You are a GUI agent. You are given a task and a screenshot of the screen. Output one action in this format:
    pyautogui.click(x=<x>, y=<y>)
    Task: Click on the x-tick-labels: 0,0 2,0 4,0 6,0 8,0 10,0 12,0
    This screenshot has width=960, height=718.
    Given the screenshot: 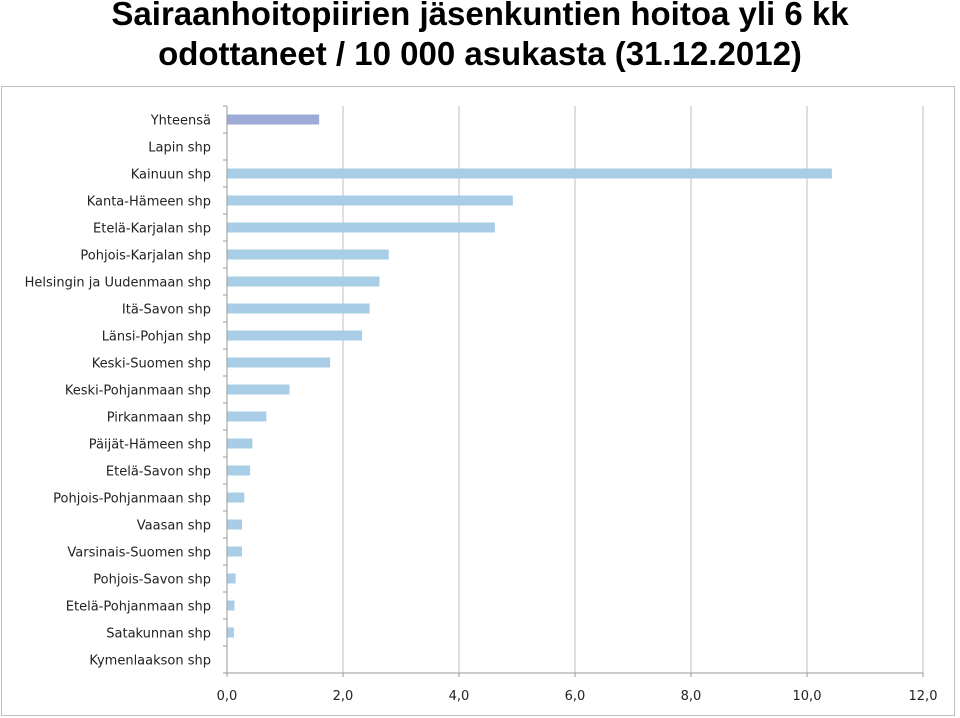 What is the action you would take?
    pyautogui.click(x=577, y=696)
    